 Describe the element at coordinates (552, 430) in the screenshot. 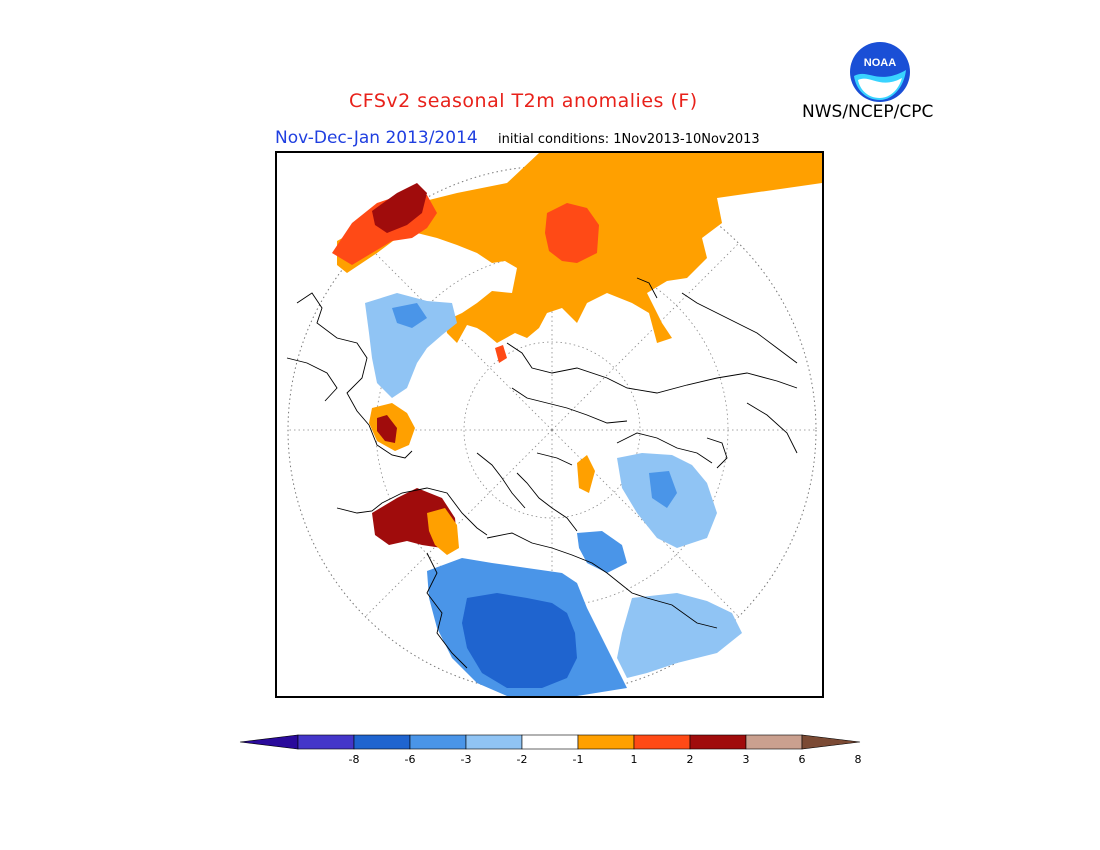

I see `latitude-circle` at that location.